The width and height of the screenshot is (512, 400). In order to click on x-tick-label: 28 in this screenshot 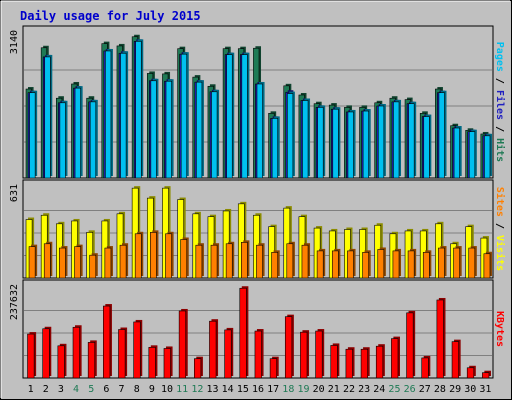, I will do `click(440, 389)`.